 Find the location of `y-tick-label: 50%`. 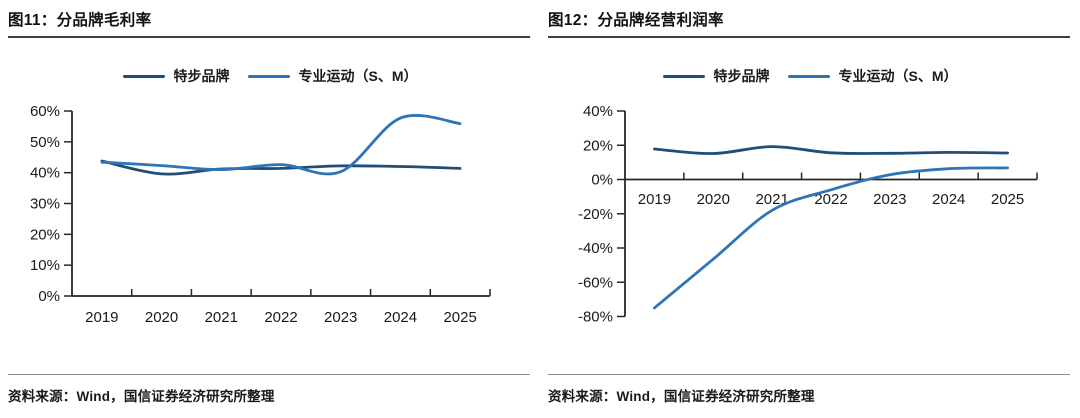

y-tick-label: 50% is located at coordinates (45, 142).